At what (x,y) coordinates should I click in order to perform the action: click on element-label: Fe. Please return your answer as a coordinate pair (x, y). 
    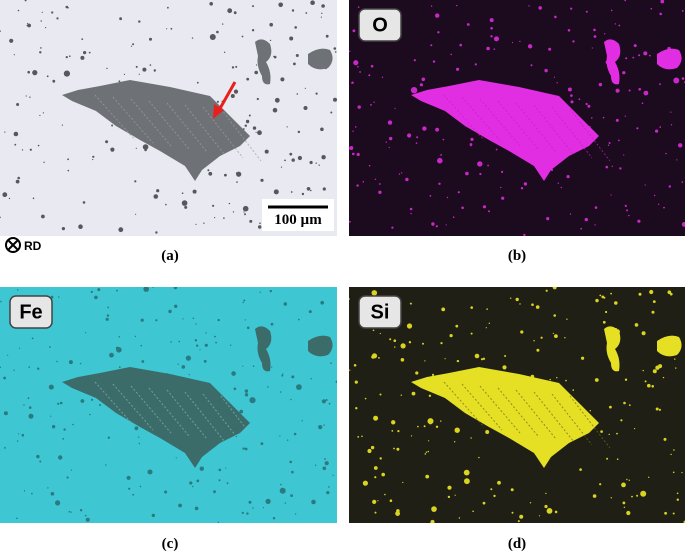
    Looking at the image, I should click on (30, 312).